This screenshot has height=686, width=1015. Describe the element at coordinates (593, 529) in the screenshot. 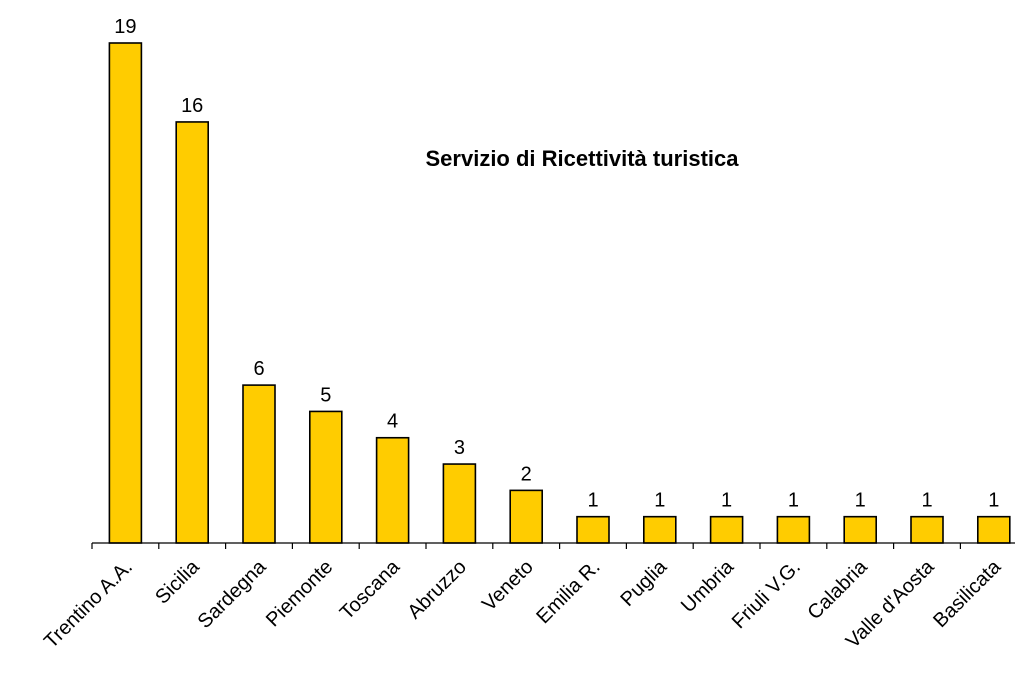

I see `bar-emilia-r` at that location.